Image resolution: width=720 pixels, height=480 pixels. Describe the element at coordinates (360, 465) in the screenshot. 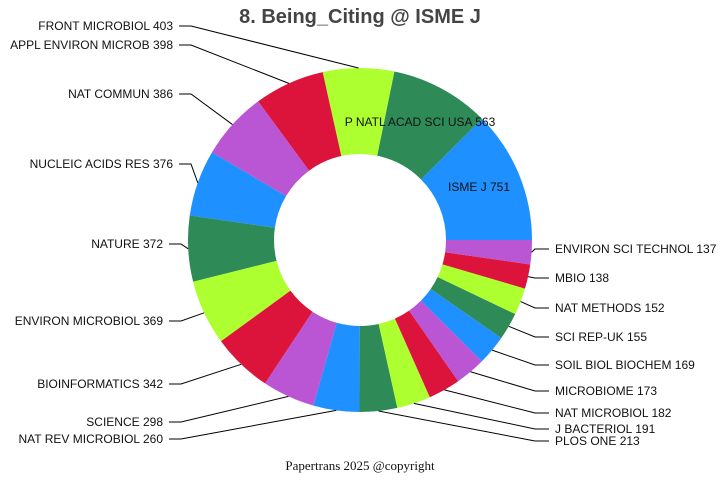

I see `copyright-footer: Papertrans 2025 @copyright` at that location.